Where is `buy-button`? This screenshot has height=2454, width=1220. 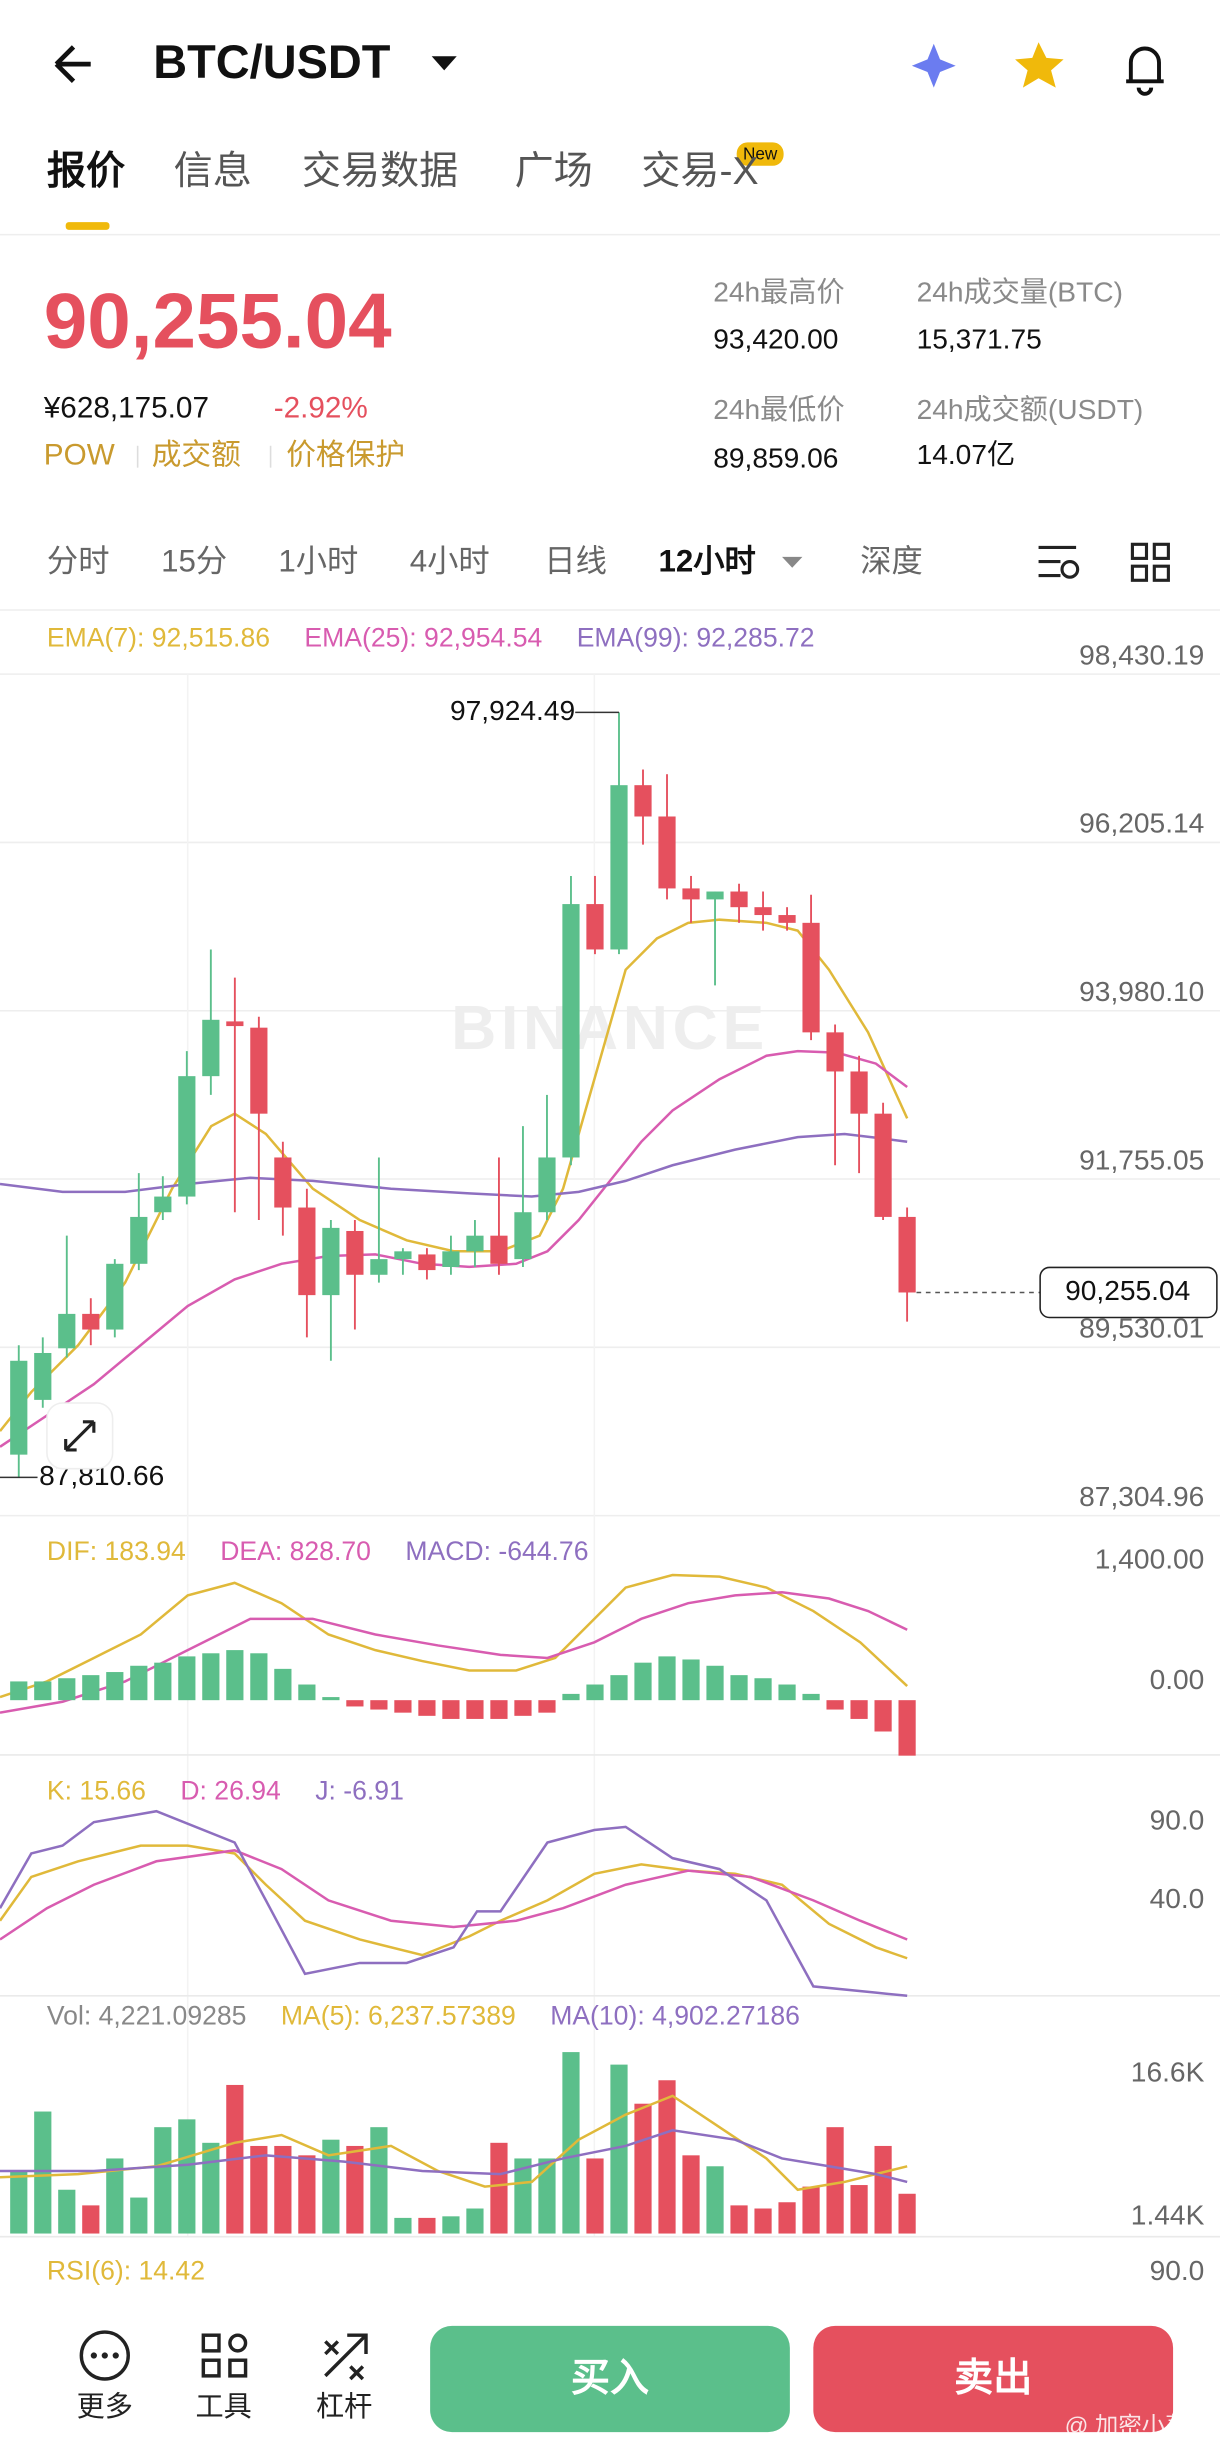
buy-button is located at coordinates (610, 2379).